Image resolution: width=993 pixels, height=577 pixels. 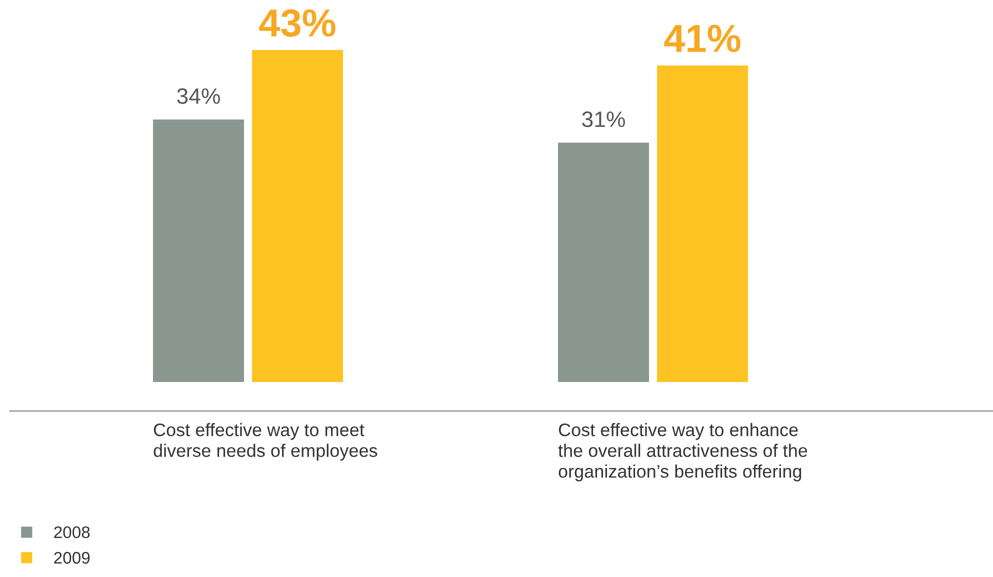 I want to click on legend-label: 2009, so click(x=72, y=558).